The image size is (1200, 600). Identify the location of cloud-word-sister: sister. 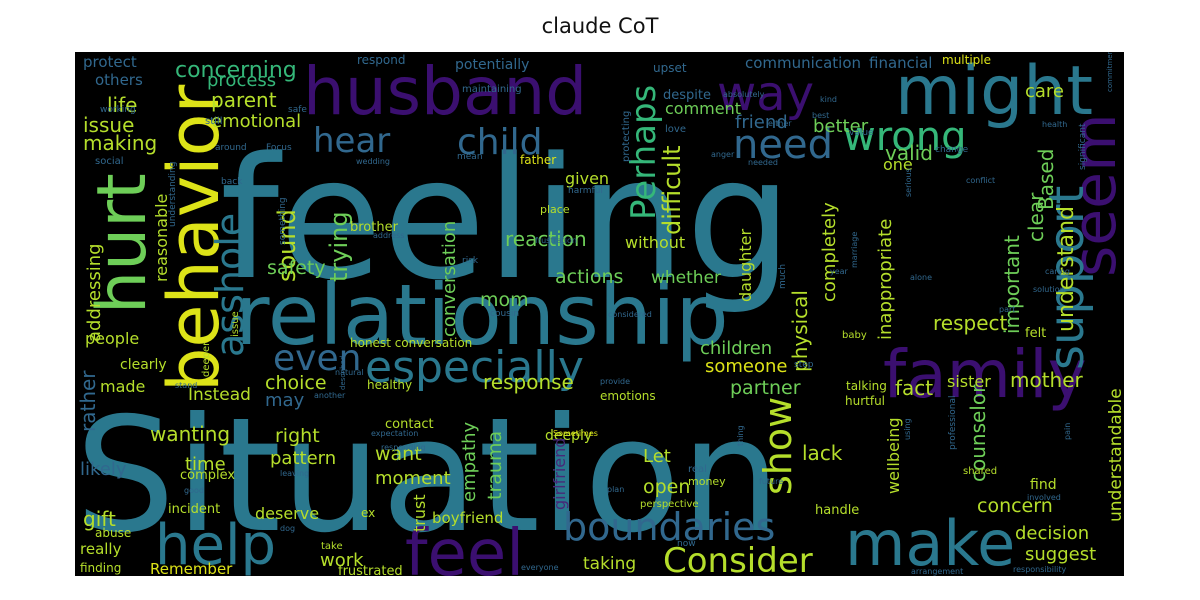
(969, 381).